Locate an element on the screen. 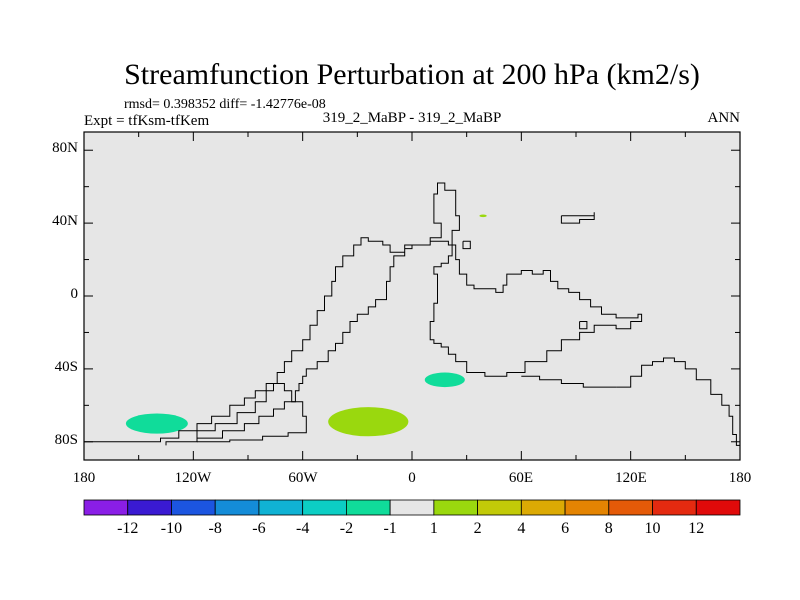  colorbar-labels: -12 -10 -8 -6 -4 -2 -1 1 2 4 6 8 10 12 is located at coordinates (410, 528).